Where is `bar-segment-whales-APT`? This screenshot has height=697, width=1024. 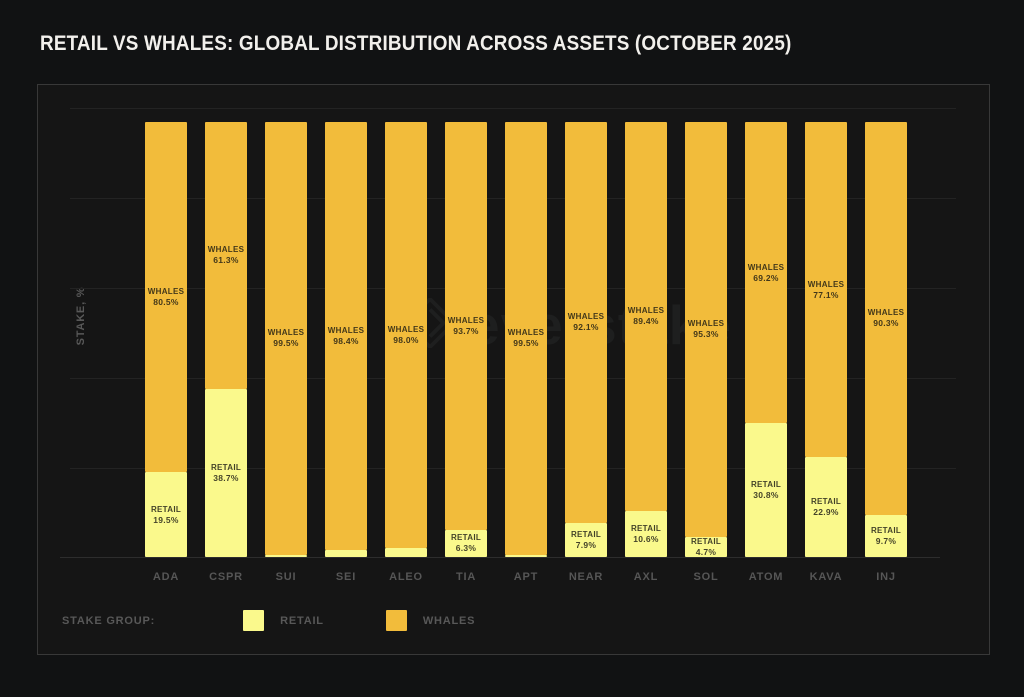
bar-segment-whales-APT is located at coordinates (526, 338).